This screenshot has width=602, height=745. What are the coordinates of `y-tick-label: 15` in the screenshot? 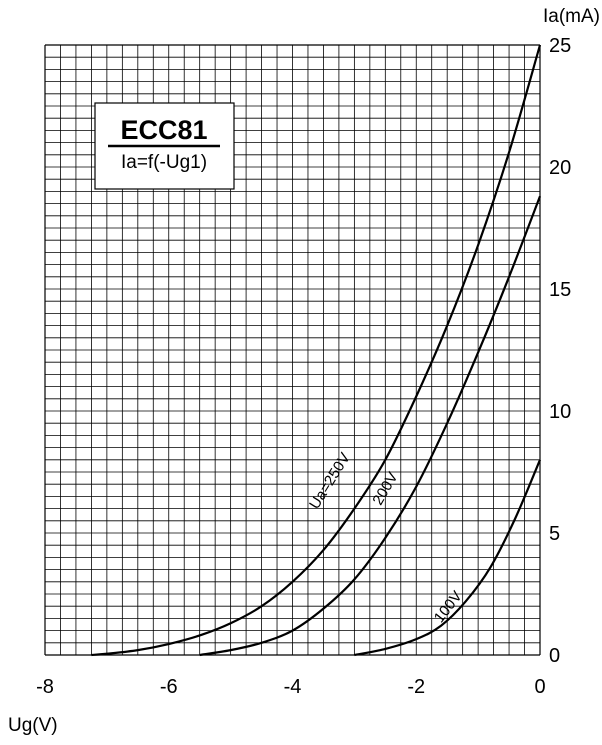 It's located at (560, 290).